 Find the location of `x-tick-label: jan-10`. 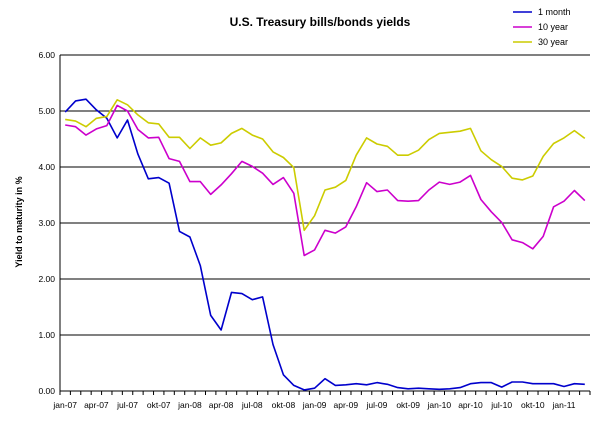

x-tick-label: jan-10 is located at coordinates (438, 405).